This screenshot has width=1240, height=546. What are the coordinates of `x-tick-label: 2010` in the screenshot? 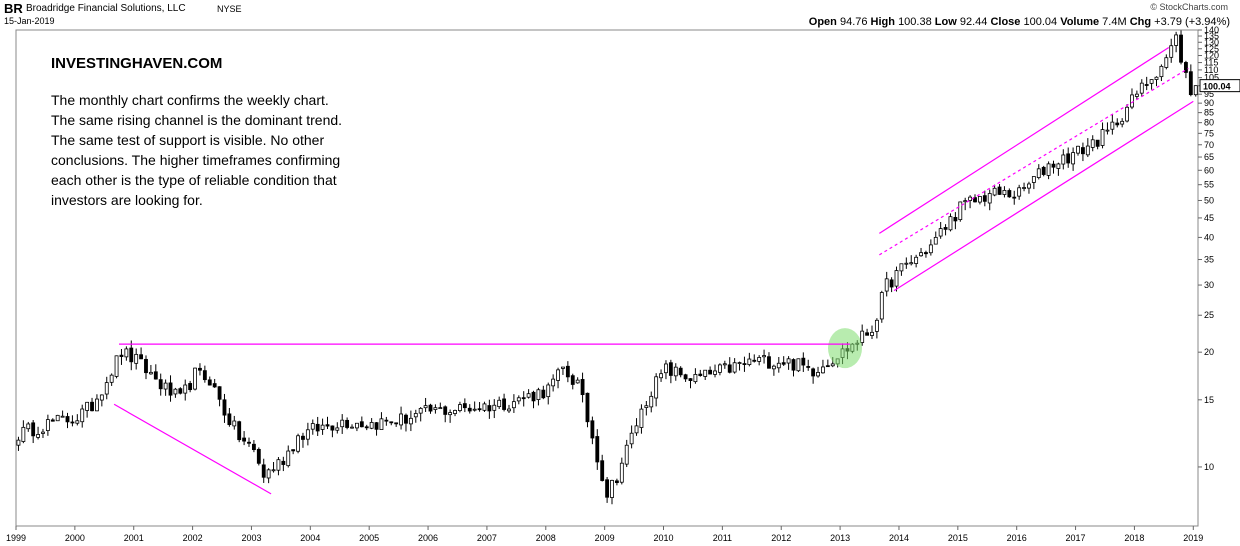 It's located at (663, 538).